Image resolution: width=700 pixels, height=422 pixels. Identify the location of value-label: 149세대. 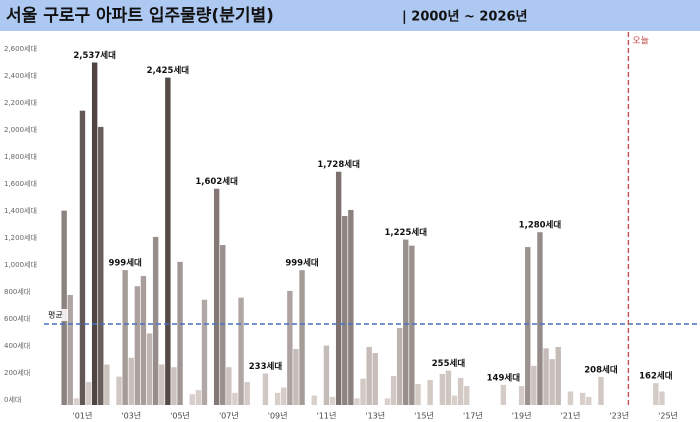
(504, 377).